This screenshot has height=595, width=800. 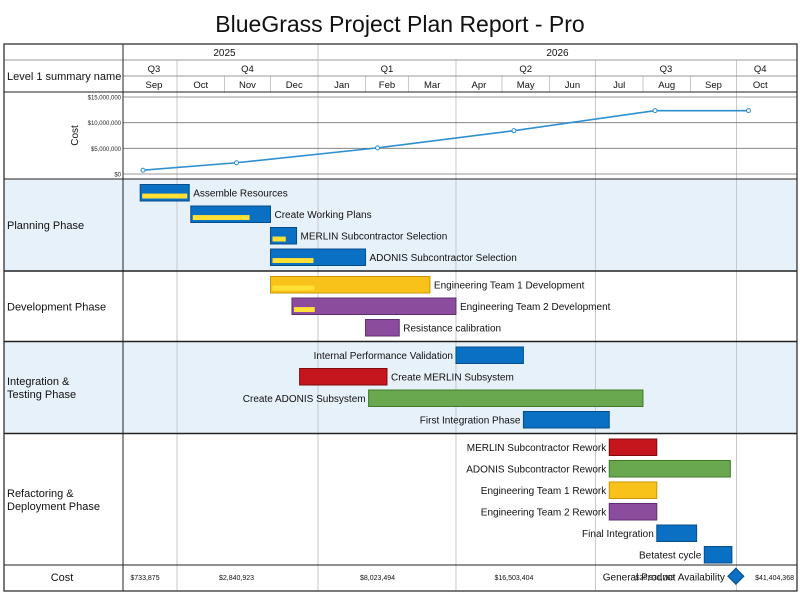 I want to click on task-bar: Final Integration, so click(x=640, y=533).